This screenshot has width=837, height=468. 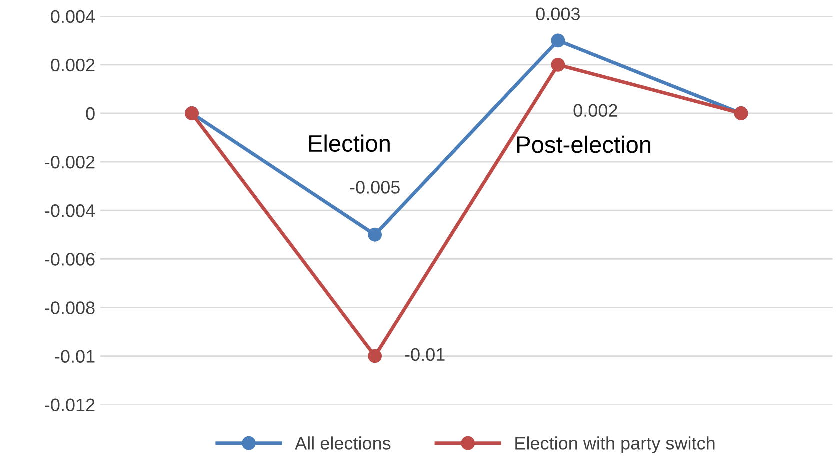 What do you see at coordinates (343, 443) in the screenshot?
I see `legend-label: All elections` at bounding box center [343, 443].